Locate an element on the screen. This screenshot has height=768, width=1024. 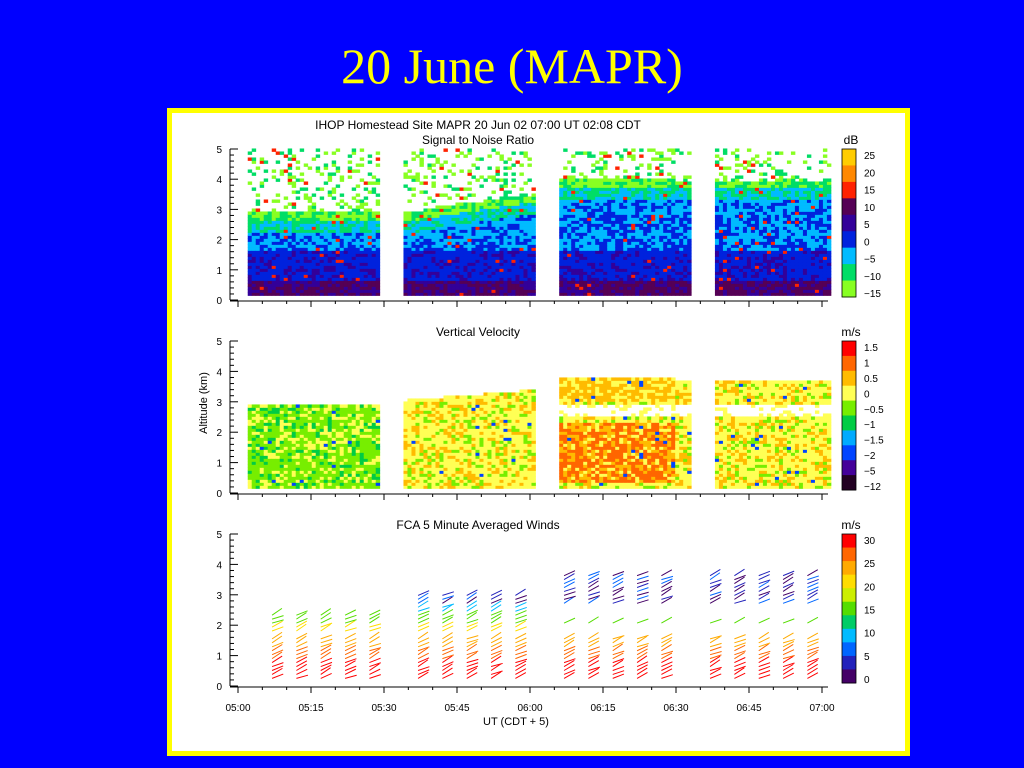
colorbar-swatch is located at coordinates (849, 408).